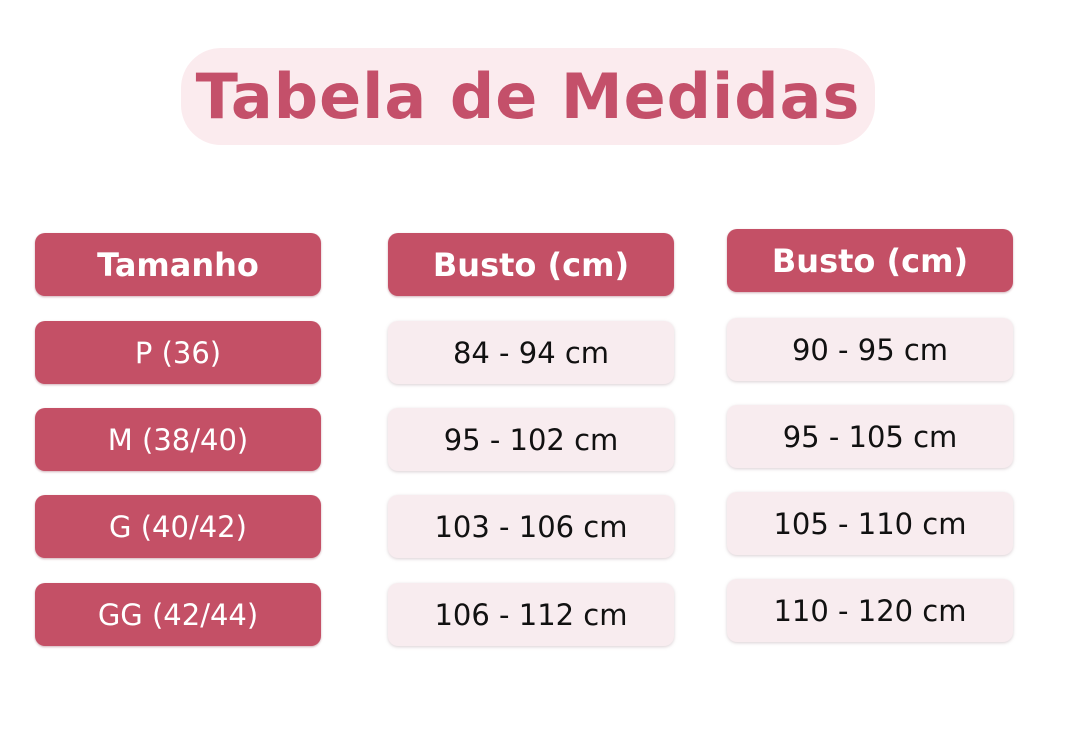 The height and width of the screenshot is (740, 1068). I want to click on bust-cell: 95 - 102 cm, so click(531, 439).